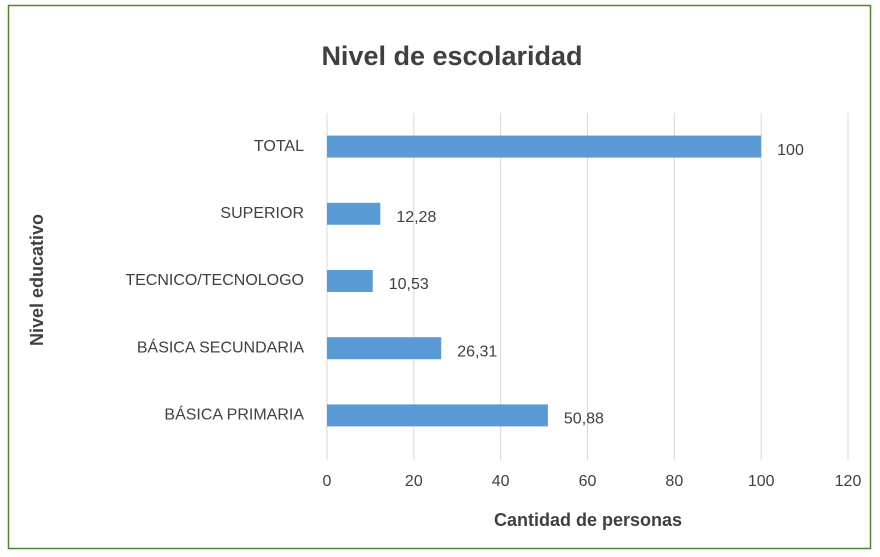 The width and height of the screenshot is (880, 557). I want to click on data-label: 100, so click(790, 150).